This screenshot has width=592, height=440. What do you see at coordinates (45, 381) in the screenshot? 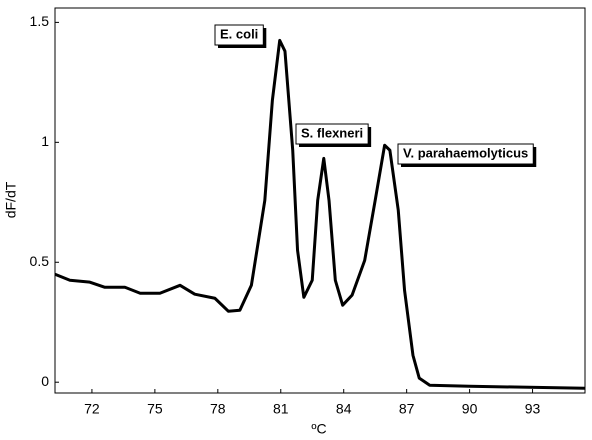
I see `y-tick-label: 0` at bounding box center [45, 381].